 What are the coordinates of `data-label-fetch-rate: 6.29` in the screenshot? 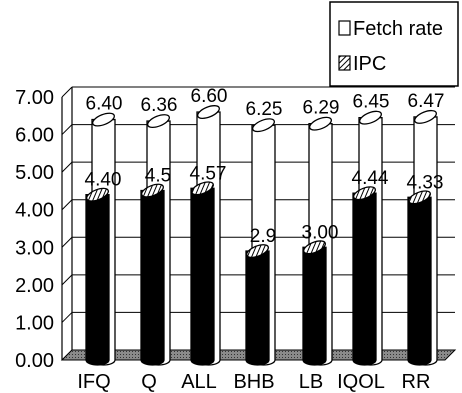 It's located at (321, 108).